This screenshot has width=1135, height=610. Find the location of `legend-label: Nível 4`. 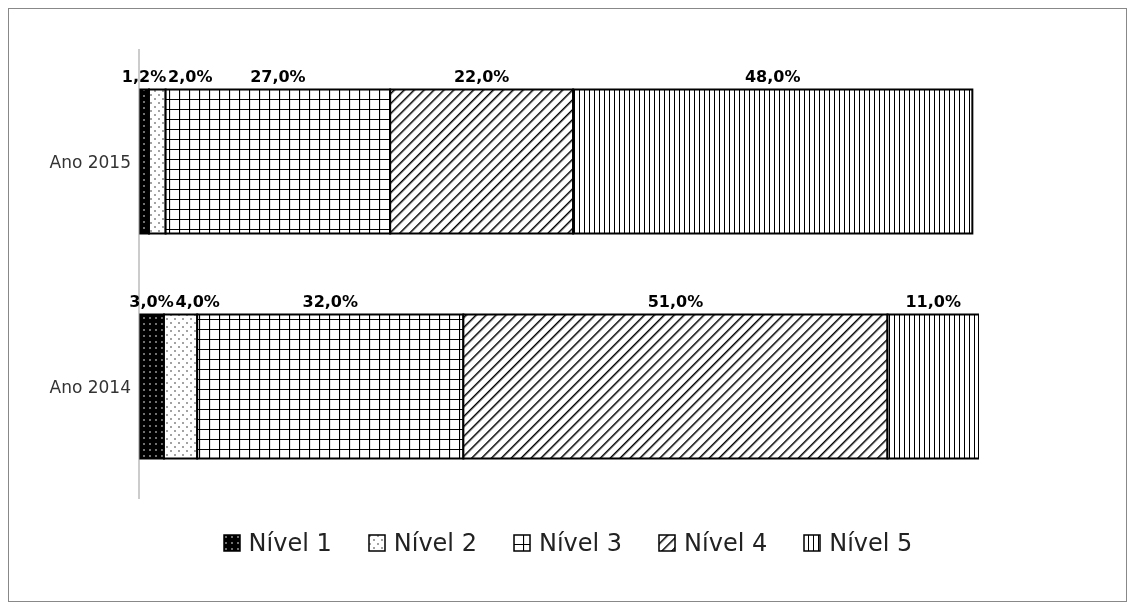

legend-label: Nível 4 is located at coordinates (726, 543).